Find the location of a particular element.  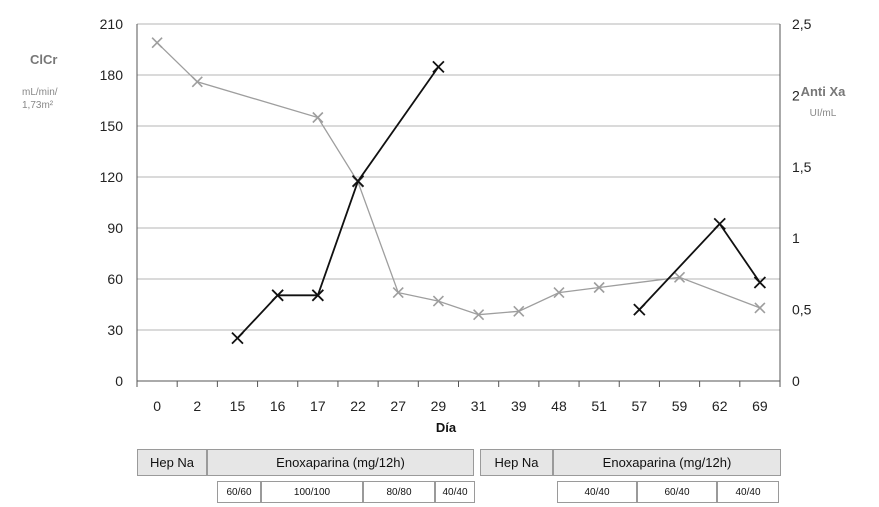

left-tick-label: 180 is located at coordinates (112, 75).